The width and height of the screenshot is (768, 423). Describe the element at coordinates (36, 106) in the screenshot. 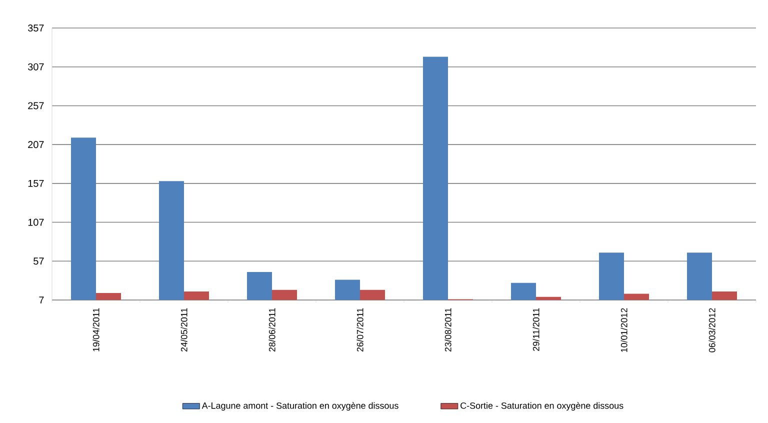

I see `y-tick-label: 257` at that location.